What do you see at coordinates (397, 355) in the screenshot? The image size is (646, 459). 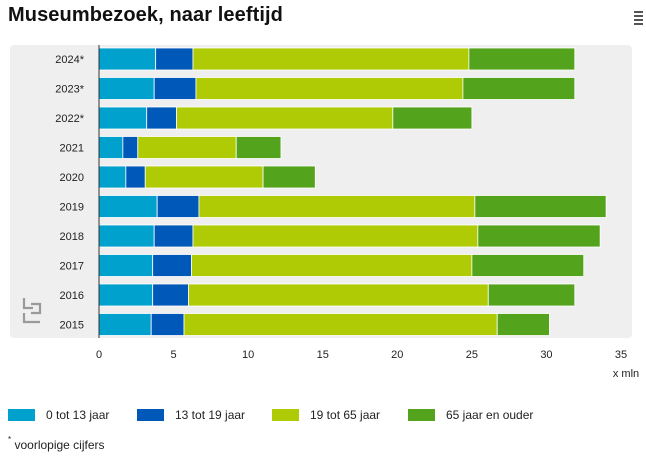 I see `x-tick-label: 20` at bounding box center [397, 355].